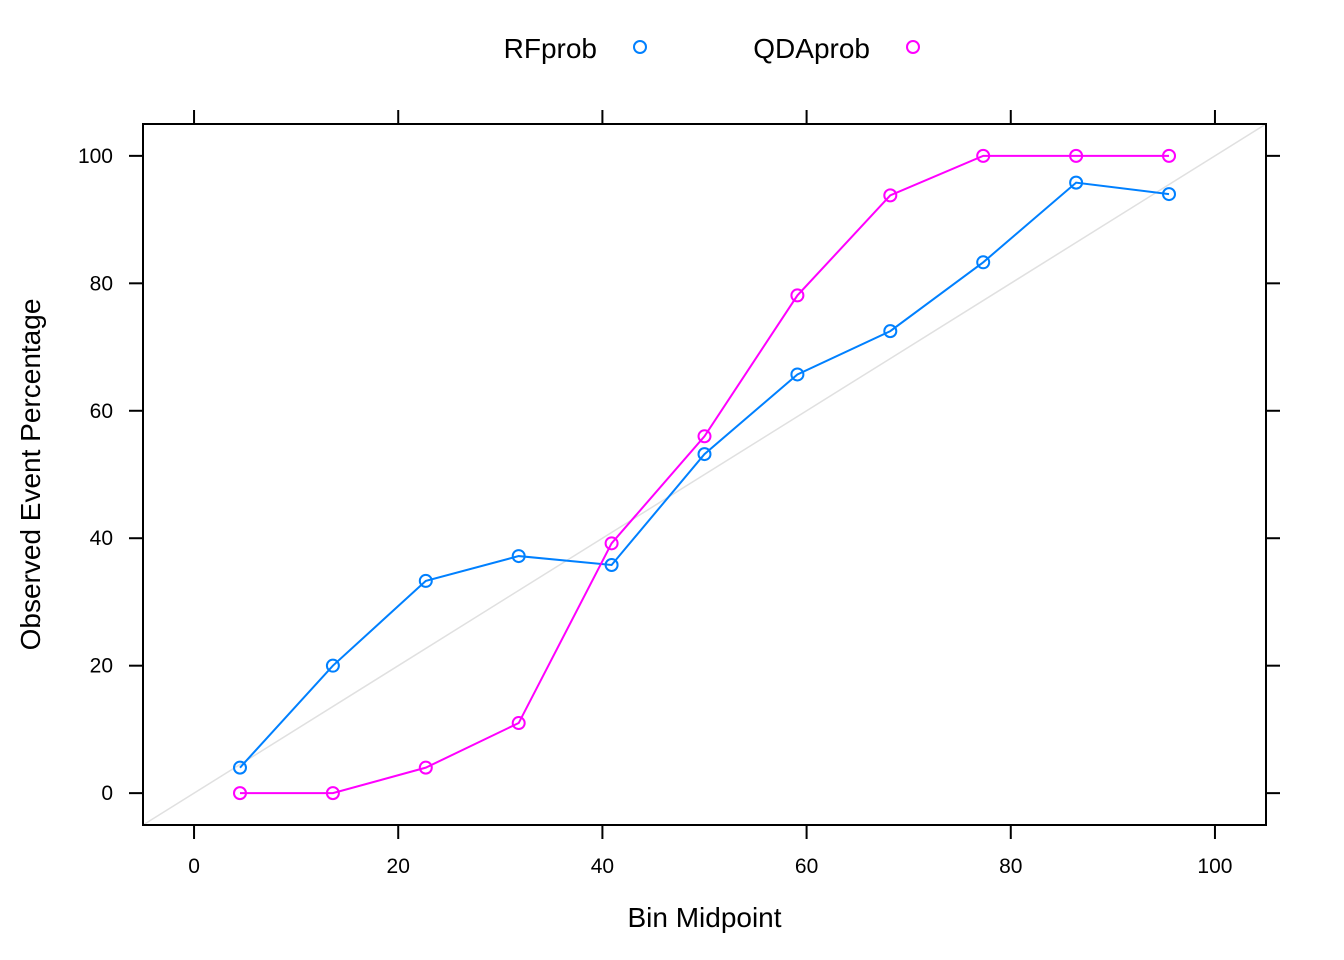 The width and height of the screenshot is (1344, 960). Describe the element at coordinates (101, 538) in the screenshot. I see `y-tick-label: 40` at that location.